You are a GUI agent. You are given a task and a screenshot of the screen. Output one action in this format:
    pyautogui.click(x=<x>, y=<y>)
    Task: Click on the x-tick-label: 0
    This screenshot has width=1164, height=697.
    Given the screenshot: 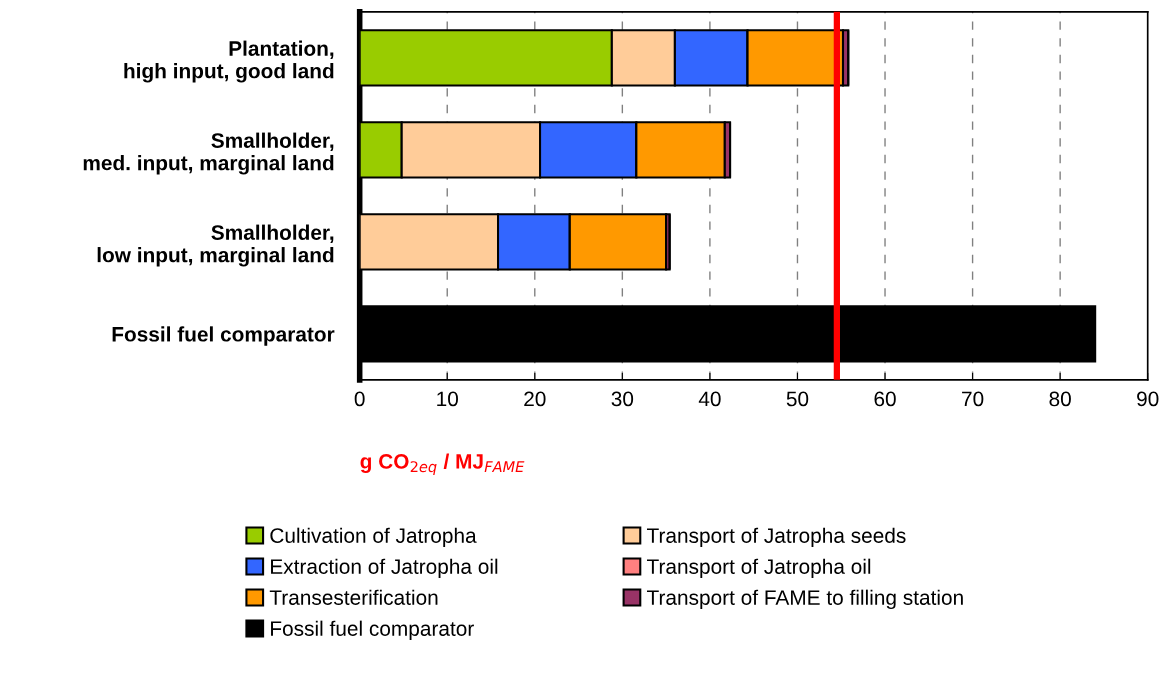 What is the action you would take?
    pyautogui.click(x=359, y=399)
    